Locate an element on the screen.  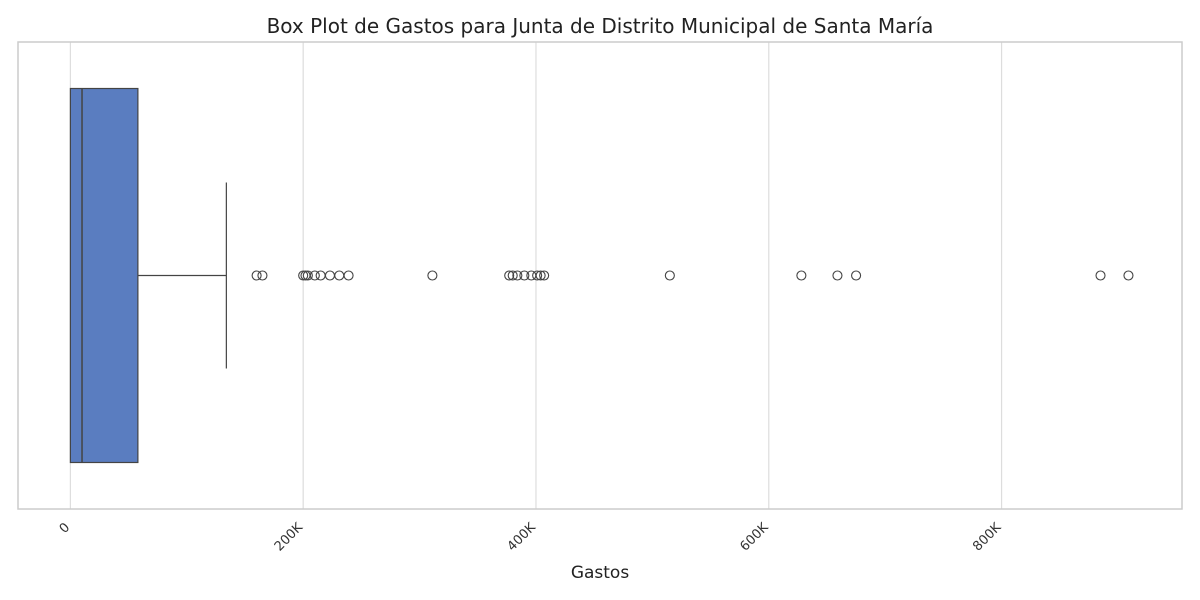
x-tick-label: 200K is located at coordinates (289, 537).